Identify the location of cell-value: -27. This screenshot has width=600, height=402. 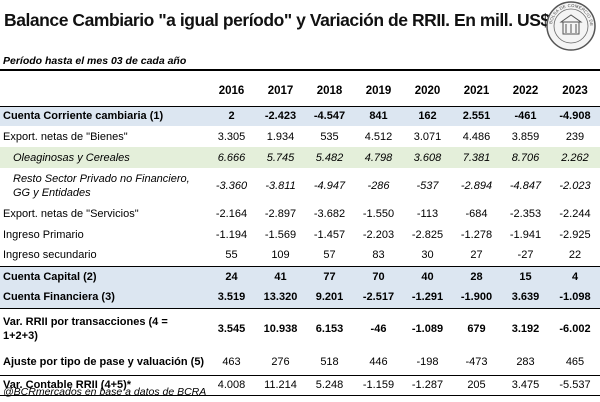
(525, 255).